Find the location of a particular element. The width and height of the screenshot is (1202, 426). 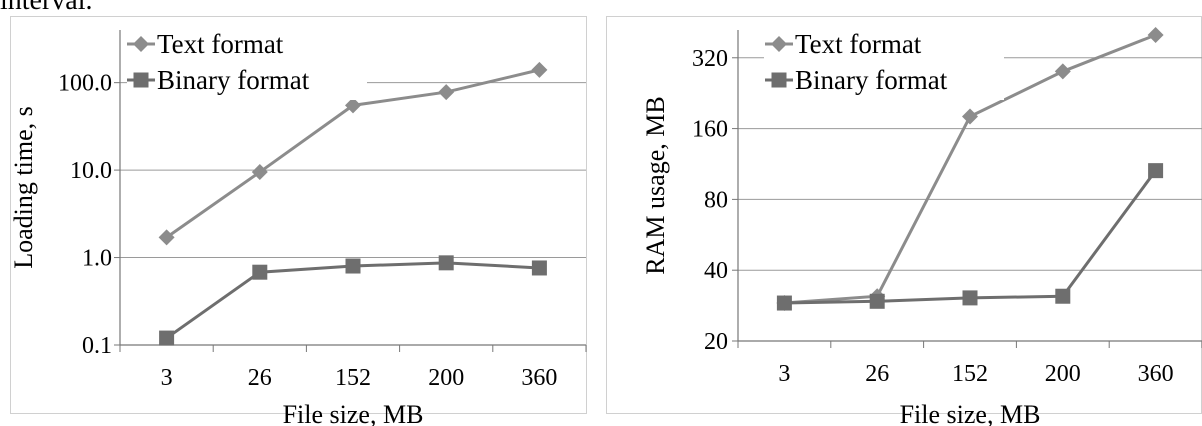

y-tick-label: 160 is located at coordinates (710, 130).